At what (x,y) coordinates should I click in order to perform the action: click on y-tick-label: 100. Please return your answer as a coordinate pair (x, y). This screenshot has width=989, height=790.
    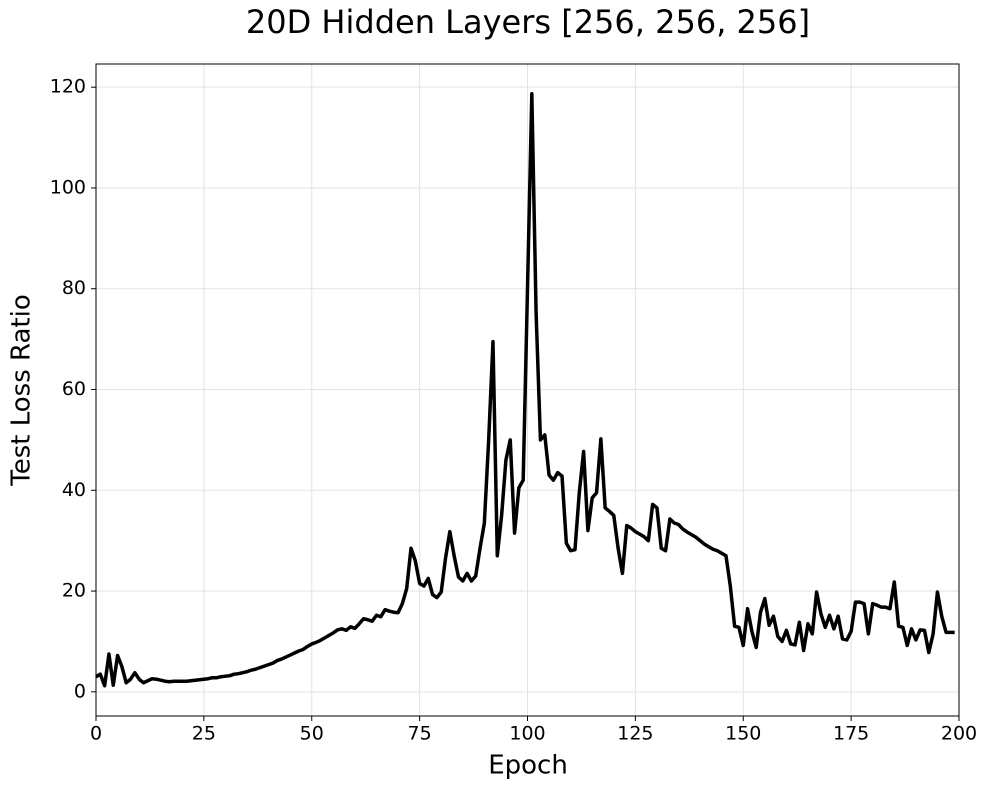
    Looking at the image, I should click on (68, 187).